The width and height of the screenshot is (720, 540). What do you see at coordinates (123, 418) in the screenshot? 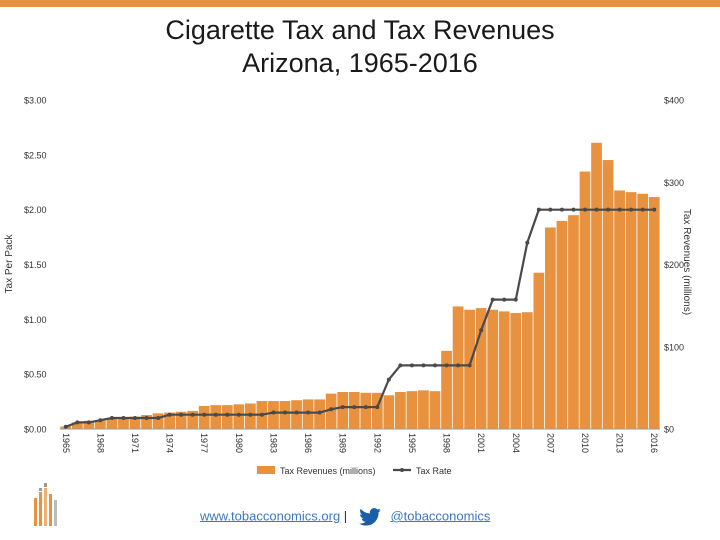
I see `tax-rate-point-1970` at bounding box center [123, 418].